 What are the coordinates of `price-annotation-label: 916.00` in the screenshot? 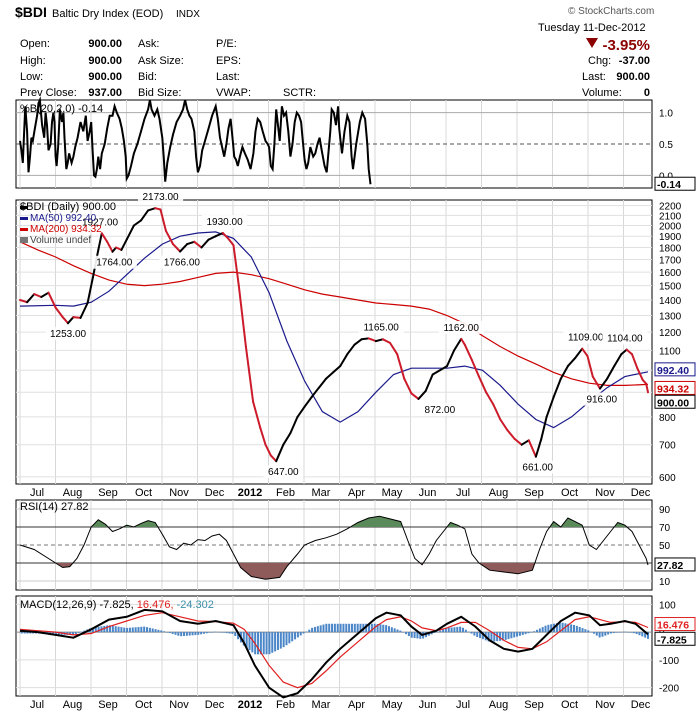 It's located at (601, 400).